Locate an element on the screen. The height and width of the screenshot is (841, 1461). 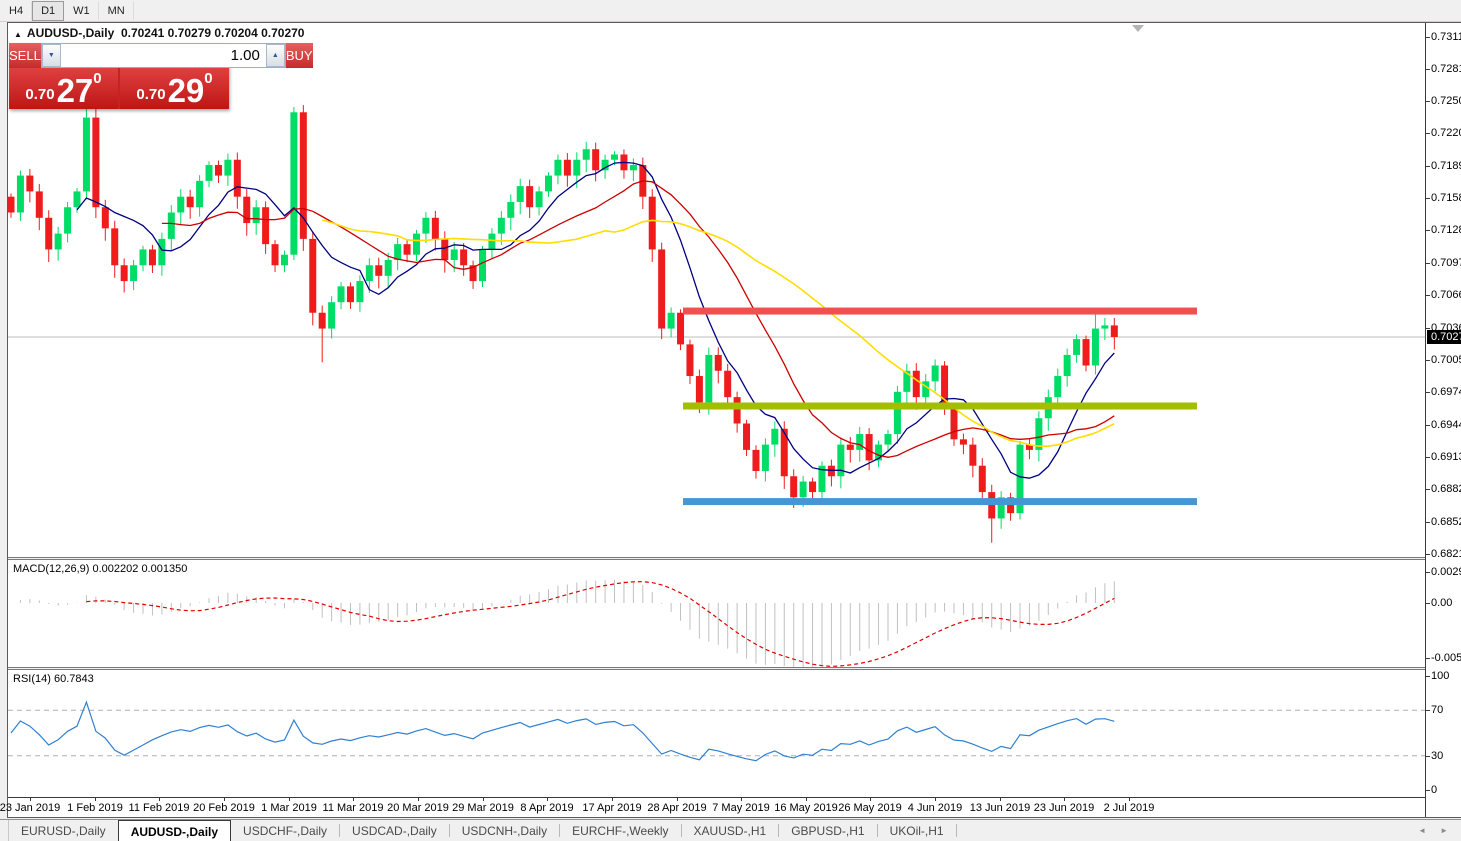
date-axis-label: 2 Jul 2019 is located at coordinates (1129, 808).